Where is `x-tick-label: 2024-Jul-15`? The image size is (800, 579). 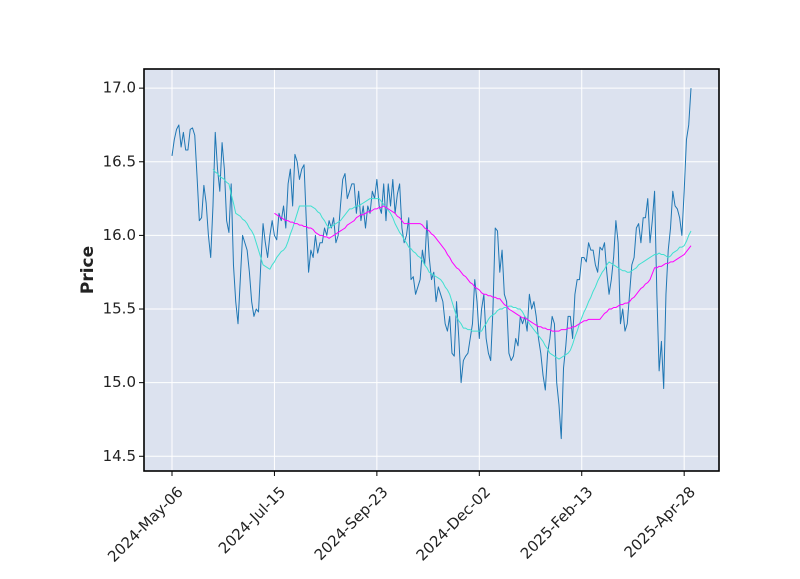 x-tick-label: 2024-Jul-15 is located at coordinates (252, 520).